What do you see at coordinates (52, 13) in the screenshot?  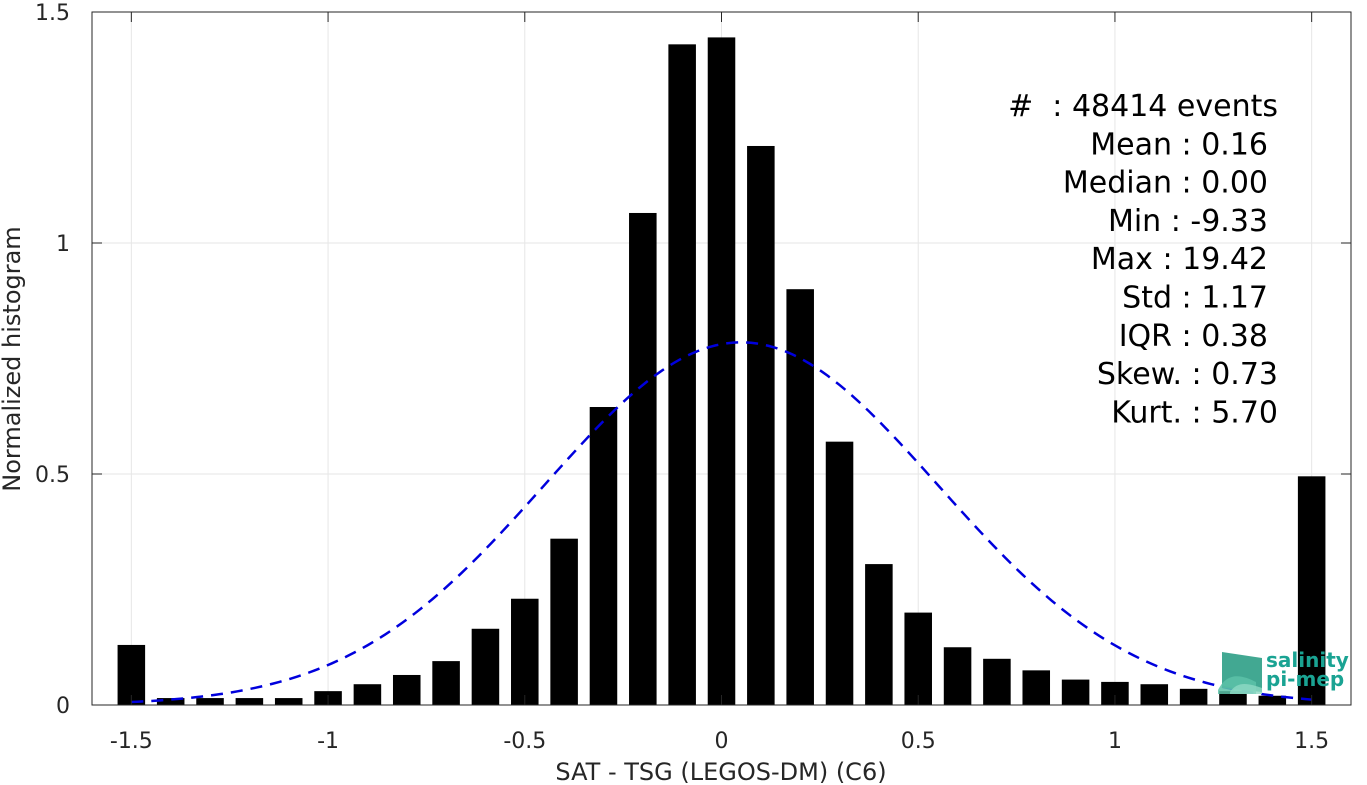 I see `y-tick-label-3: 1.5` at bounding box center [52, 13].